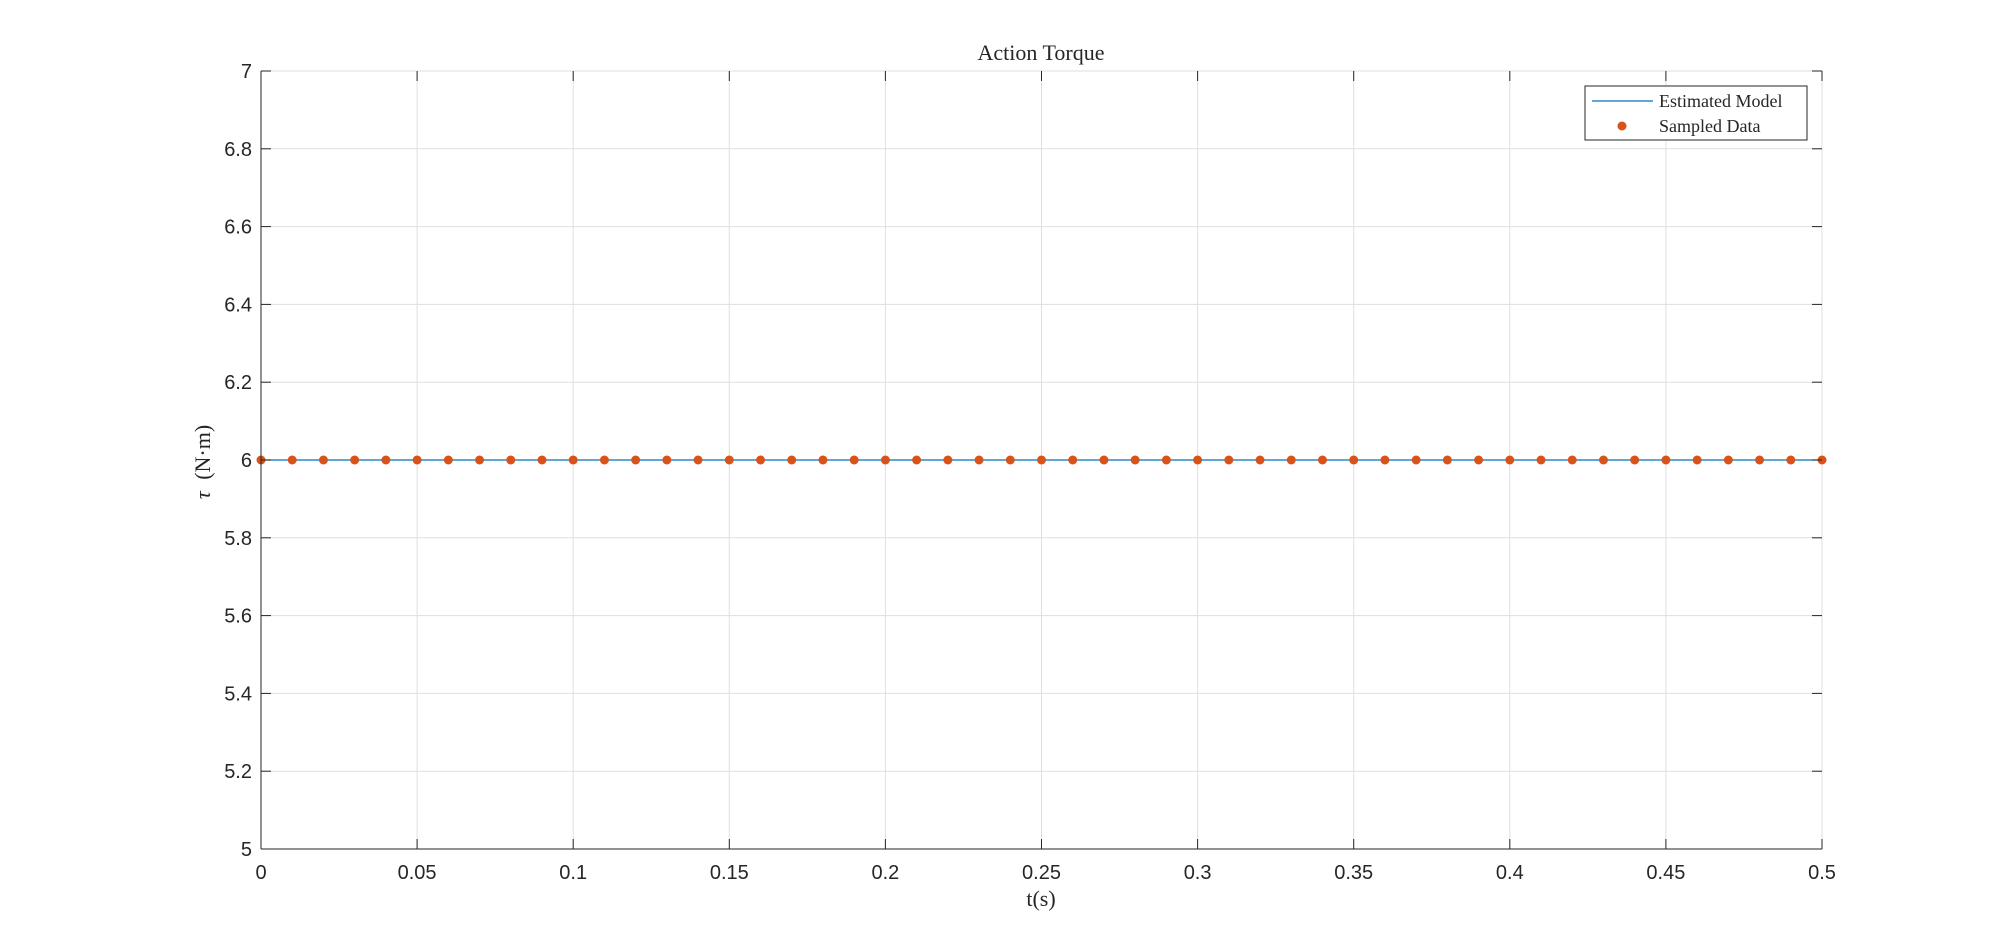 The width and height of the screenshot is (2000, 949). I want to click on y-axis-label: τ (N·m), so click(202, 462).